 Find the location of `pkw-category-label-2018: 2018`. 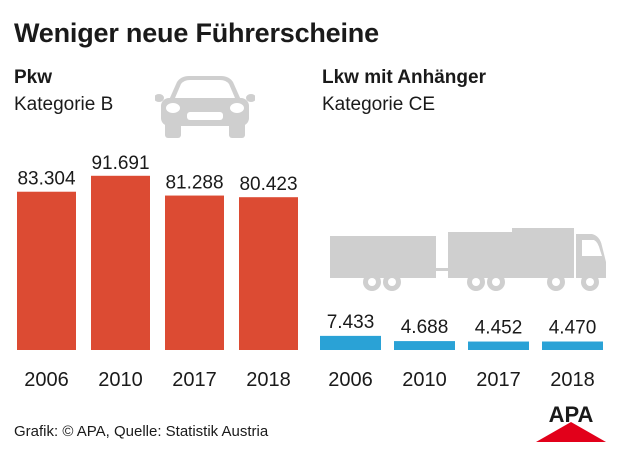

pkw-category-label-2018: 2018 is located at coordinates (268, 380).